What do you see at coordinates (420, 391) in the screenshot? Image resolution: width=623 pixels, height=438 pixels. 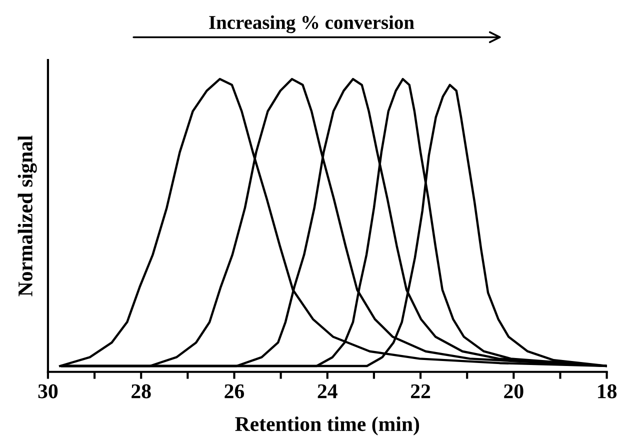 I see `x-tick-label: 22` at bounding box center [420, 391].